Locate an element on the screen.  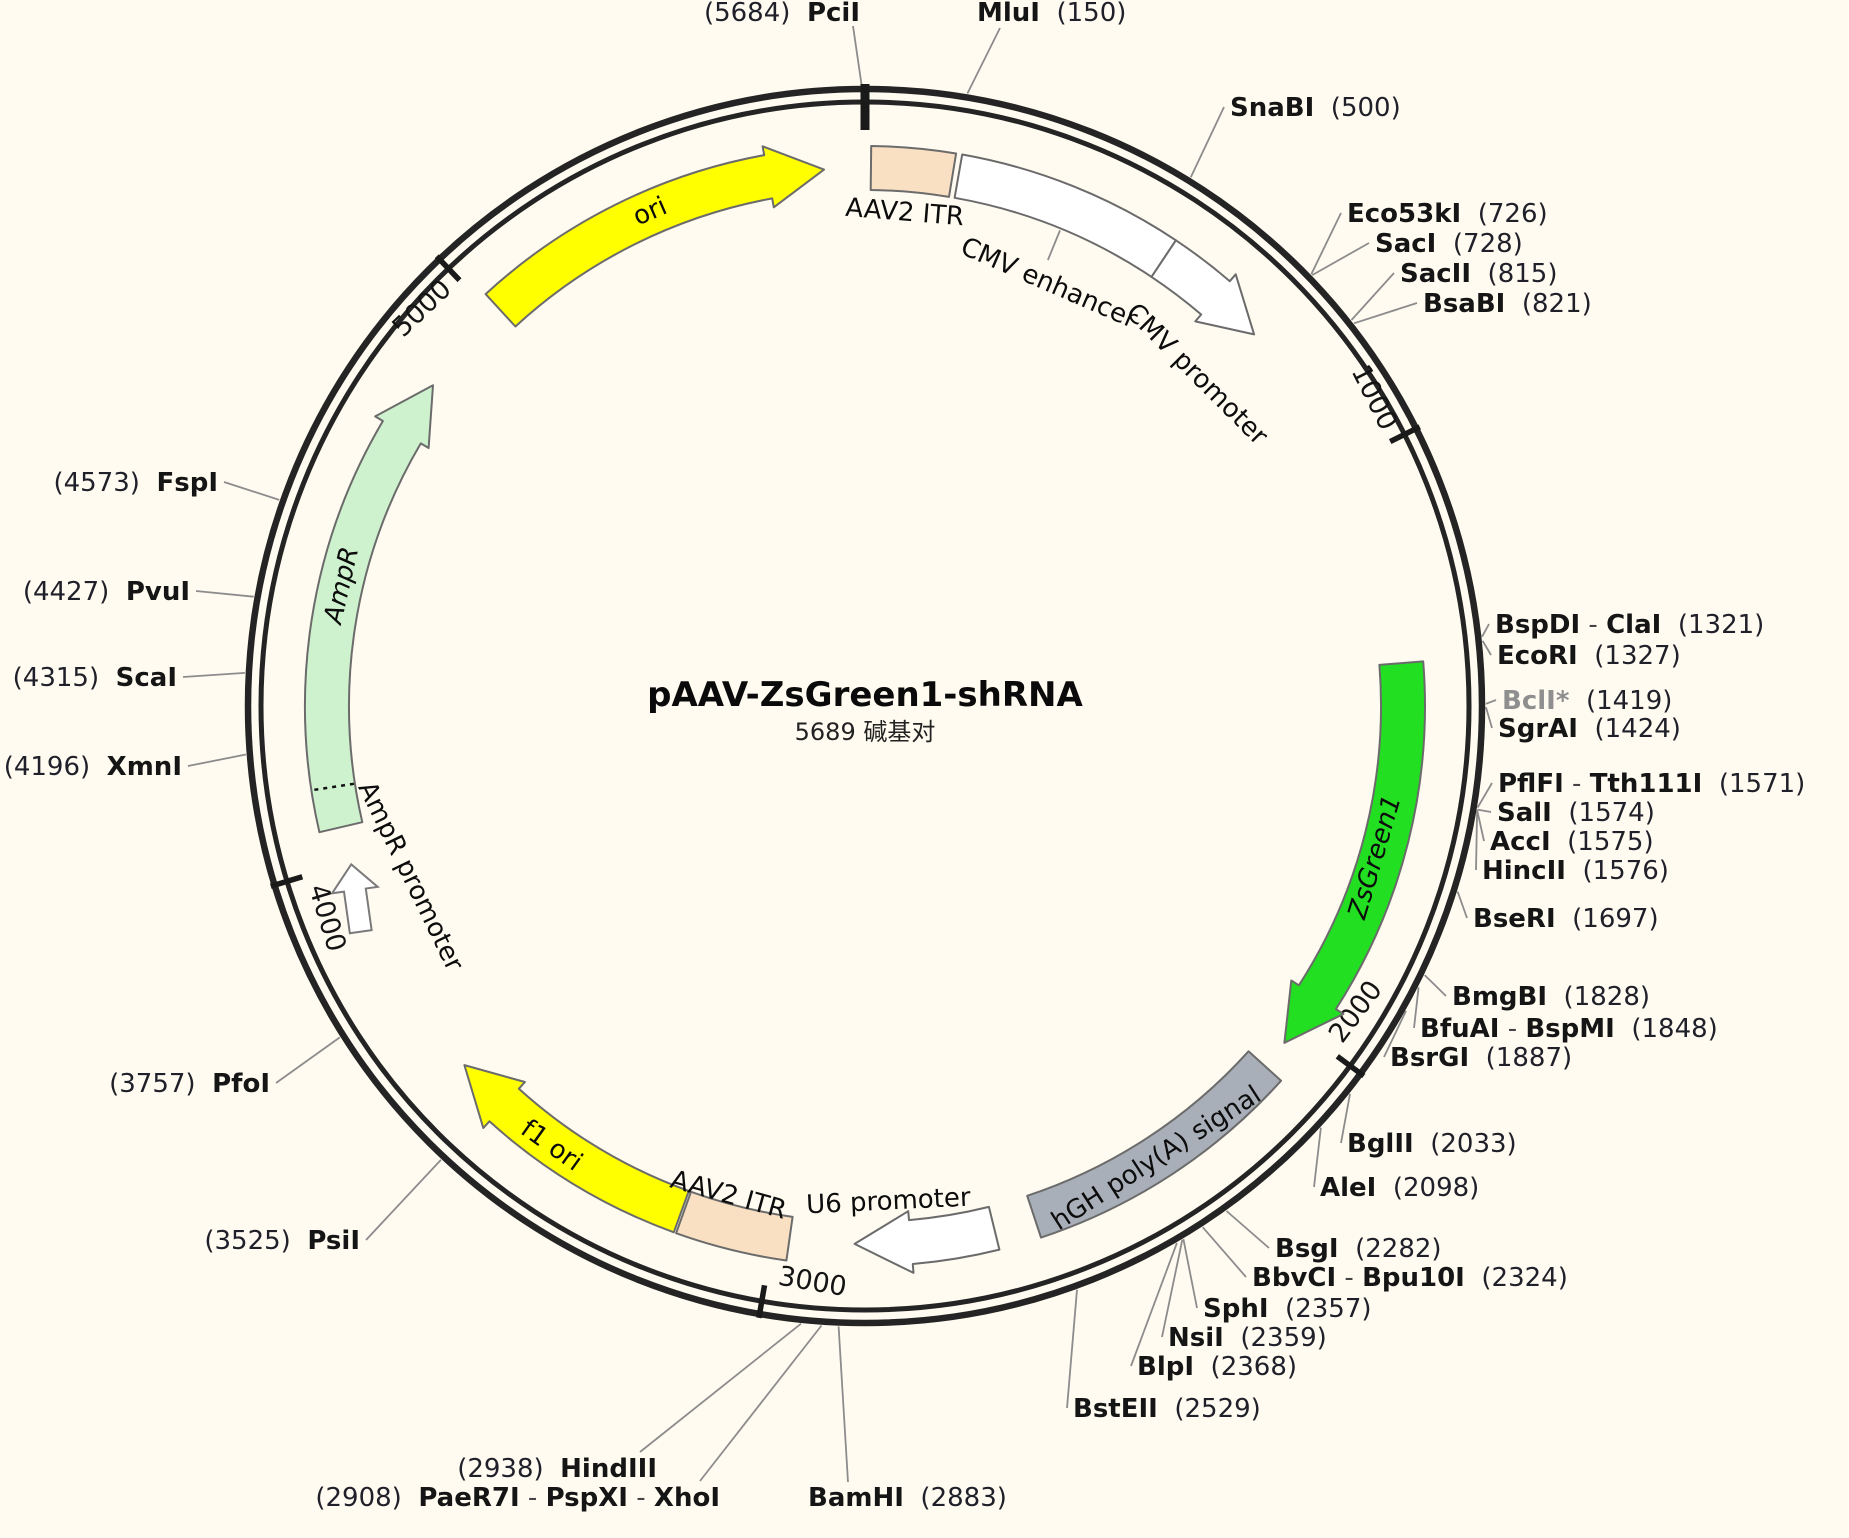
site-label-SacII: SacII (815) is located at coordinates (1478, 274).